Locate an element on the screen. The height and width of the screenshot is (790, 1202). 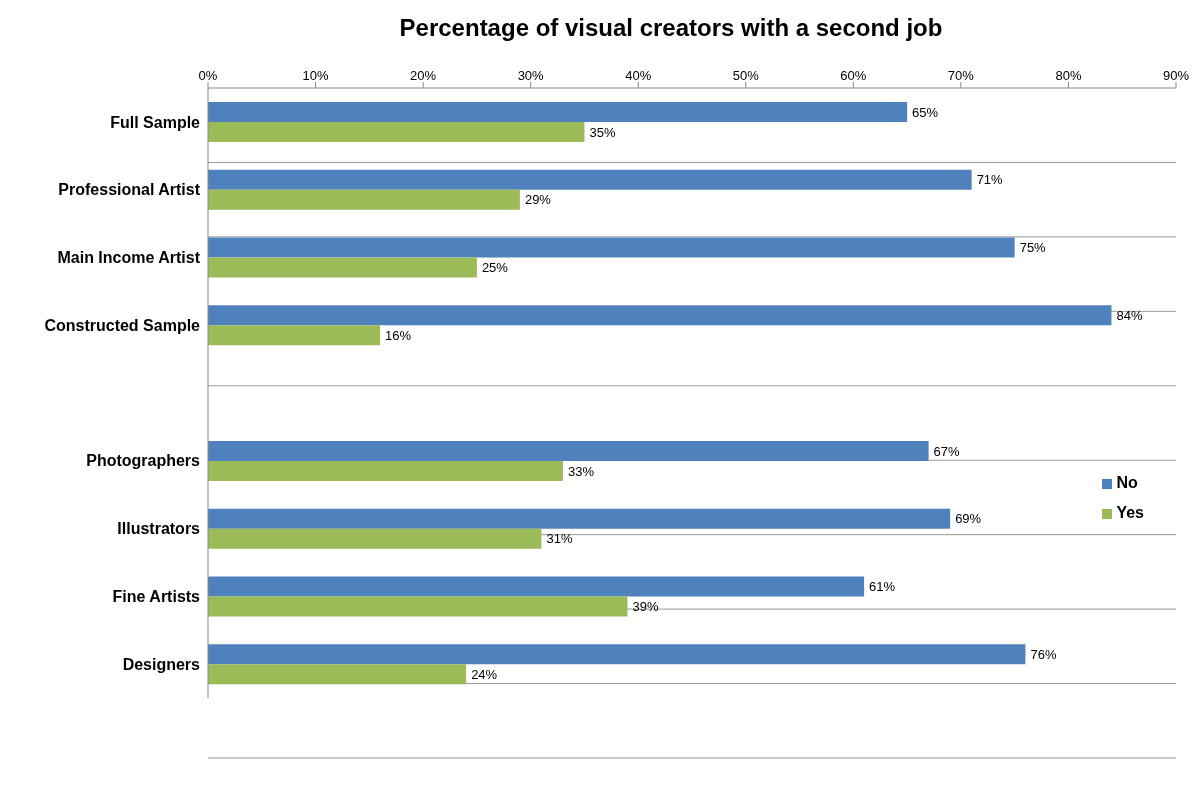
y-tick-label: Fine Artists is located at coordinates (156, 597).